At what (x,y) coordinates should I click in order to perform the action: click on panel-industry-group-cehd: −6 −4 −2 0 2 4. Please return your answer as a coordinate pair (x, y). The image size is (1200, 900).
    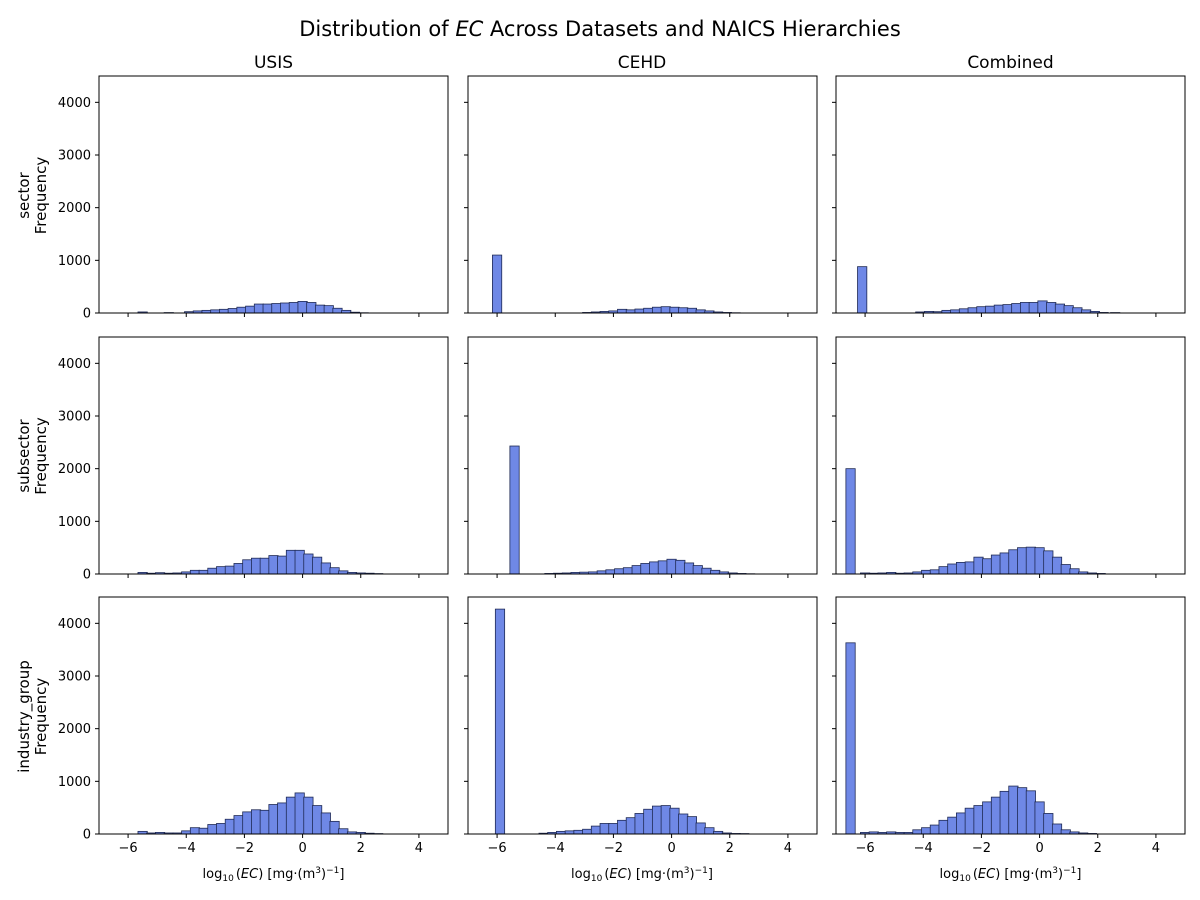
    Looking at the image, I should click on (641, 726).